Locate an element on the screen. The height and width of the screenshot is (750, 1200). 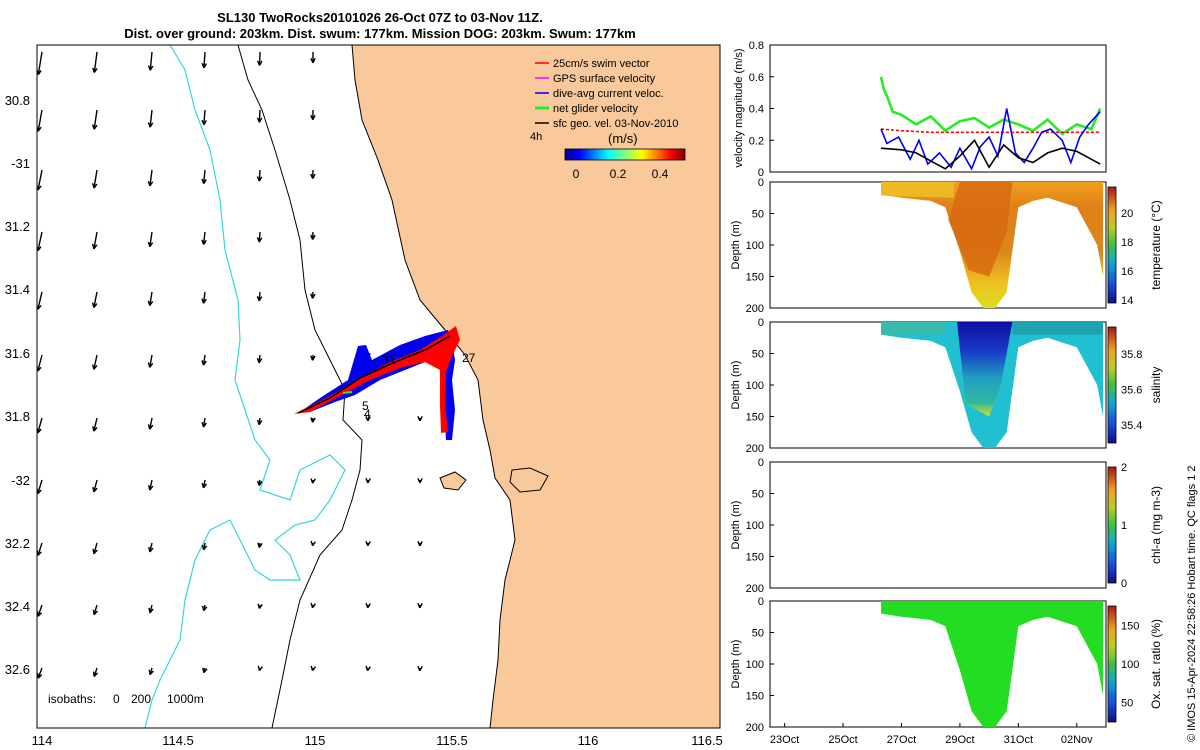
colorbar-tick: 50 is located at coordinates (1127, 704).